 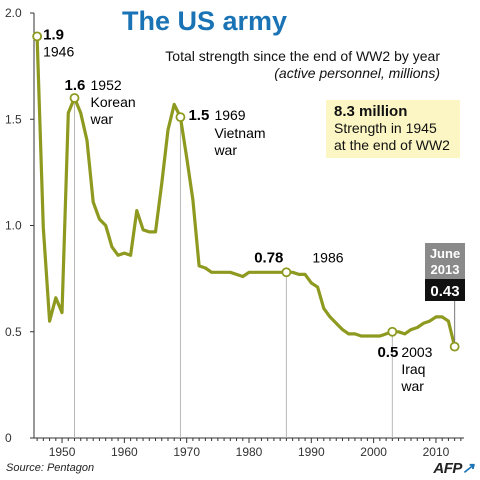 I want to click on afp-logo-text: AFP, so click(x=447, y=468).